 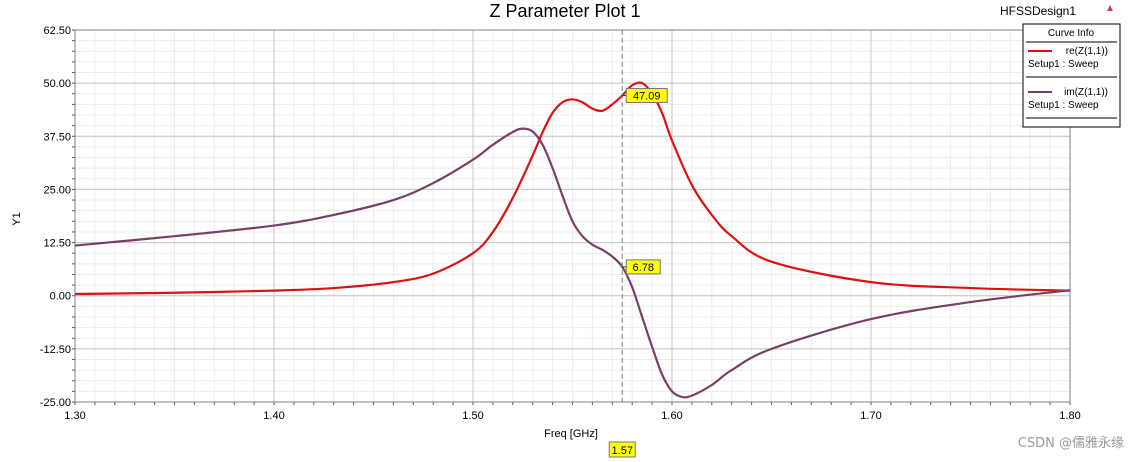 I want to click on y-tick-label: 50.00, so click(x=57, y=84).